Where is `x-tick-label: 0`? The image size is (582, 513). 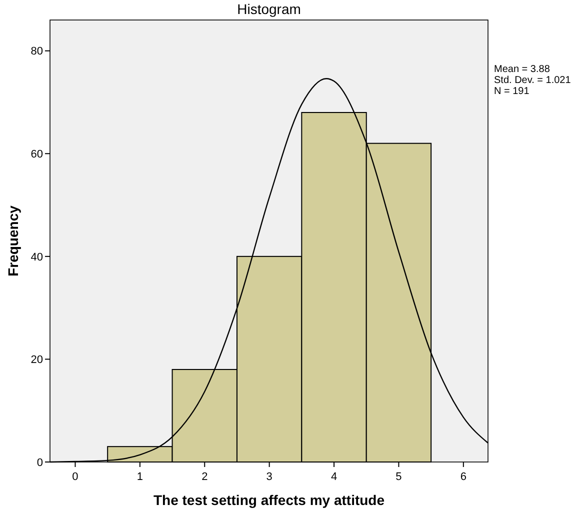
x-tick-label: 0 is located at coordinates (75, 477).